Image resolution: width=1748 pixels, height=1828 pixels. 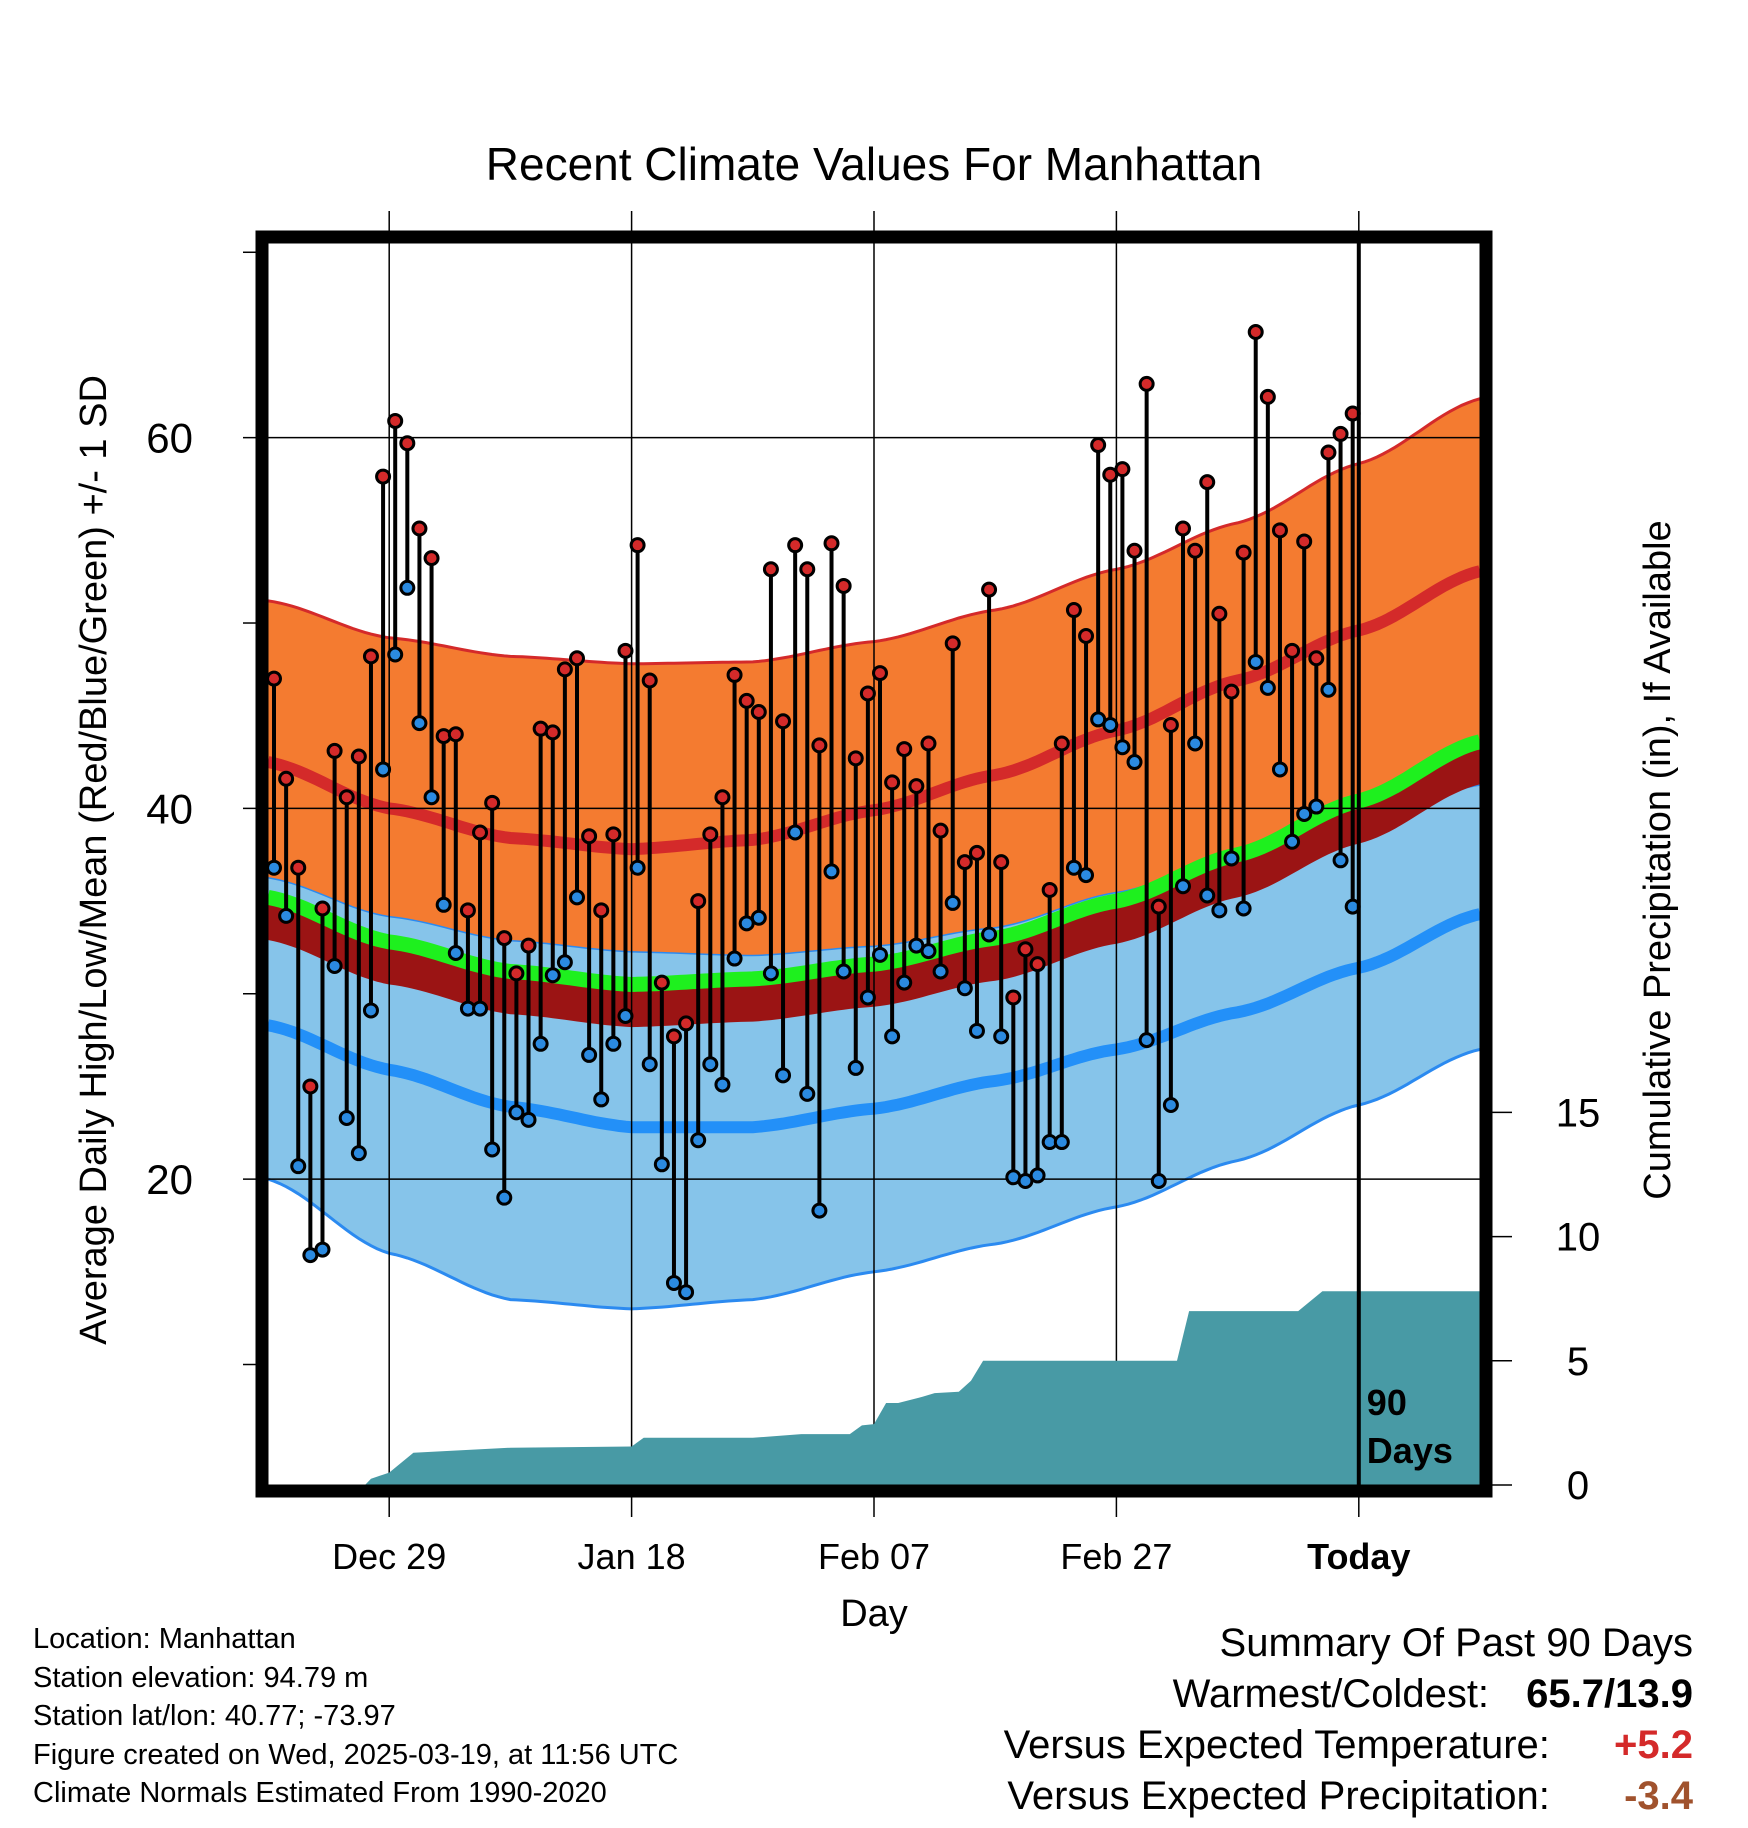 I want to click on y-right-tick-label: 5, so click(x=1578, y=1362).